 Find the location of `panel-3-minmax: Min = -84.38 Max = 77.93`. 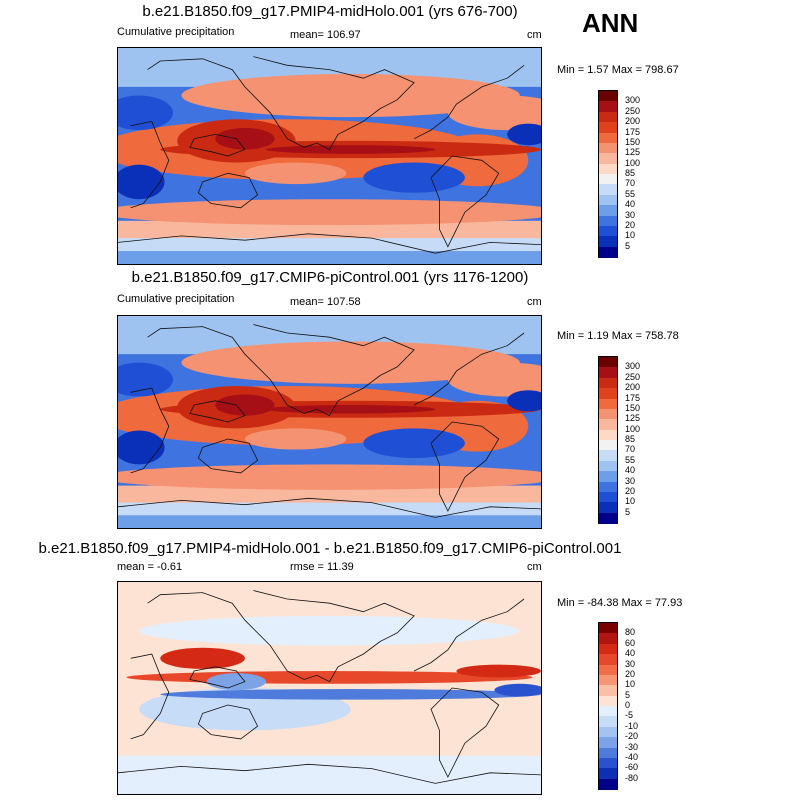

panel-3-minmax: Min = -84.38 Max = 77.93 is located at coordinates (620, 603).